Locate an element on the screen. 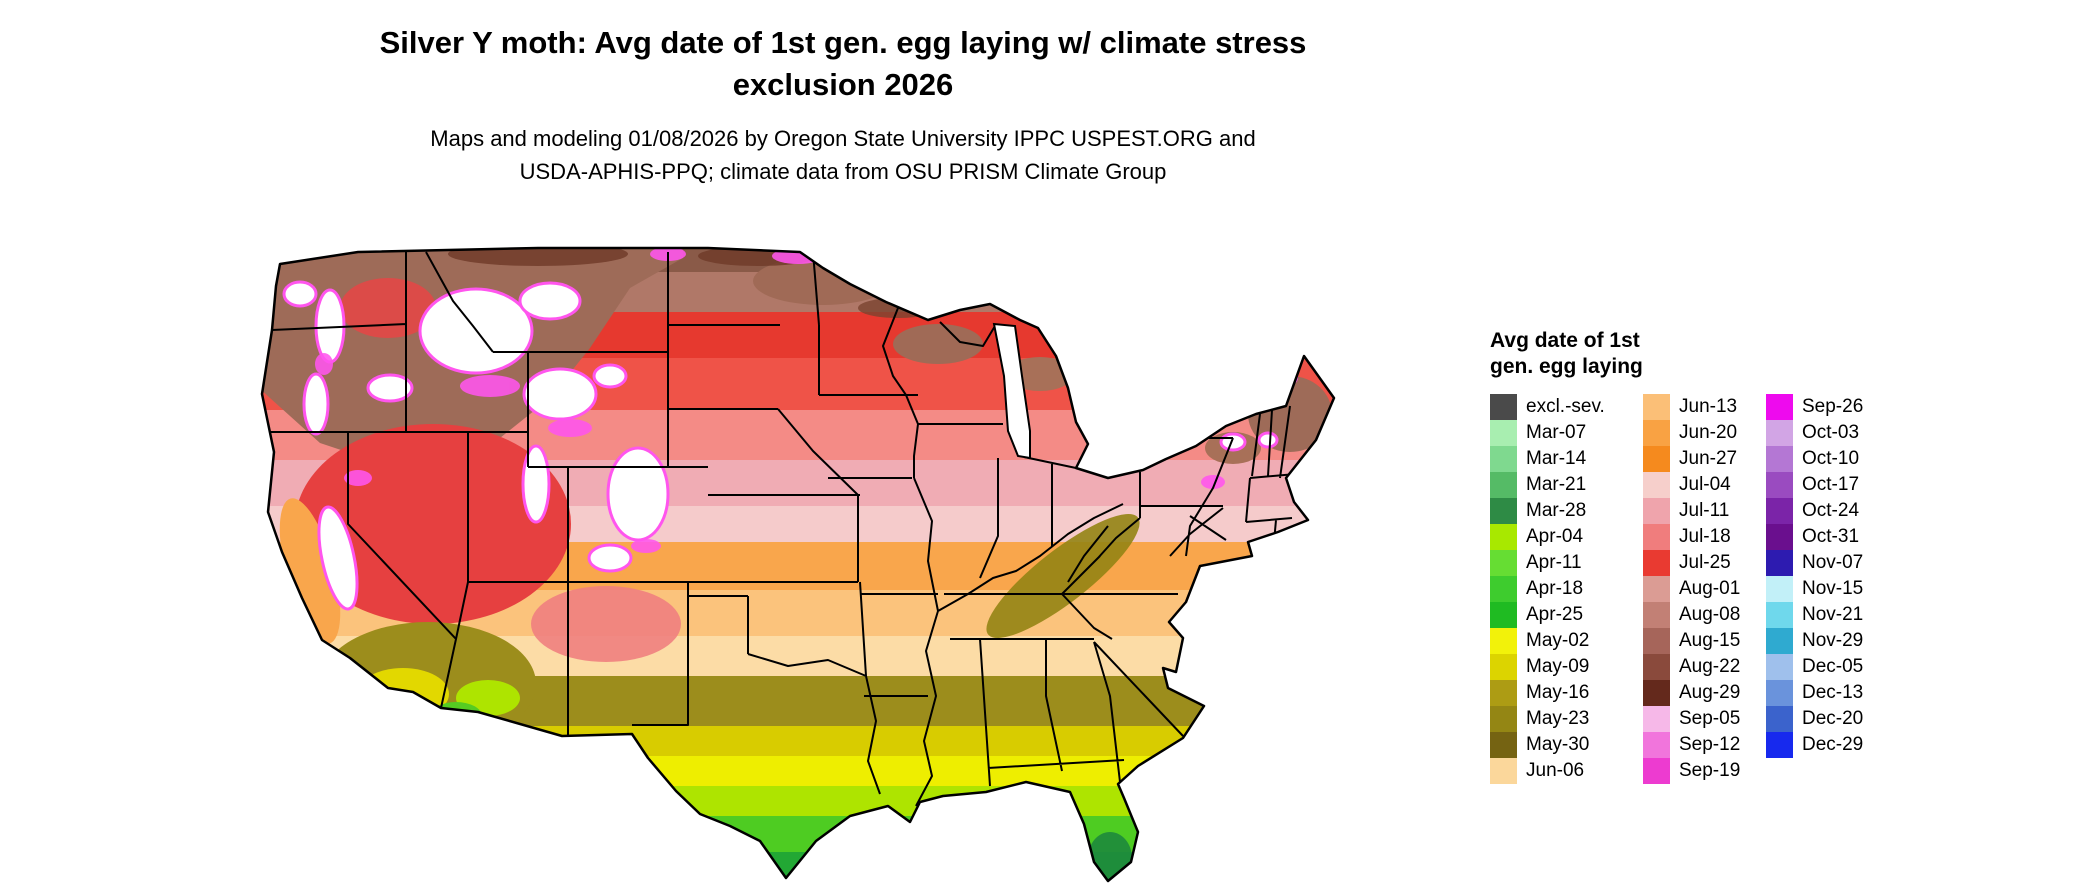 This screenshot has height=892, width=2100. legend-label: Oct-10 is located at coordinates (1831, 458).